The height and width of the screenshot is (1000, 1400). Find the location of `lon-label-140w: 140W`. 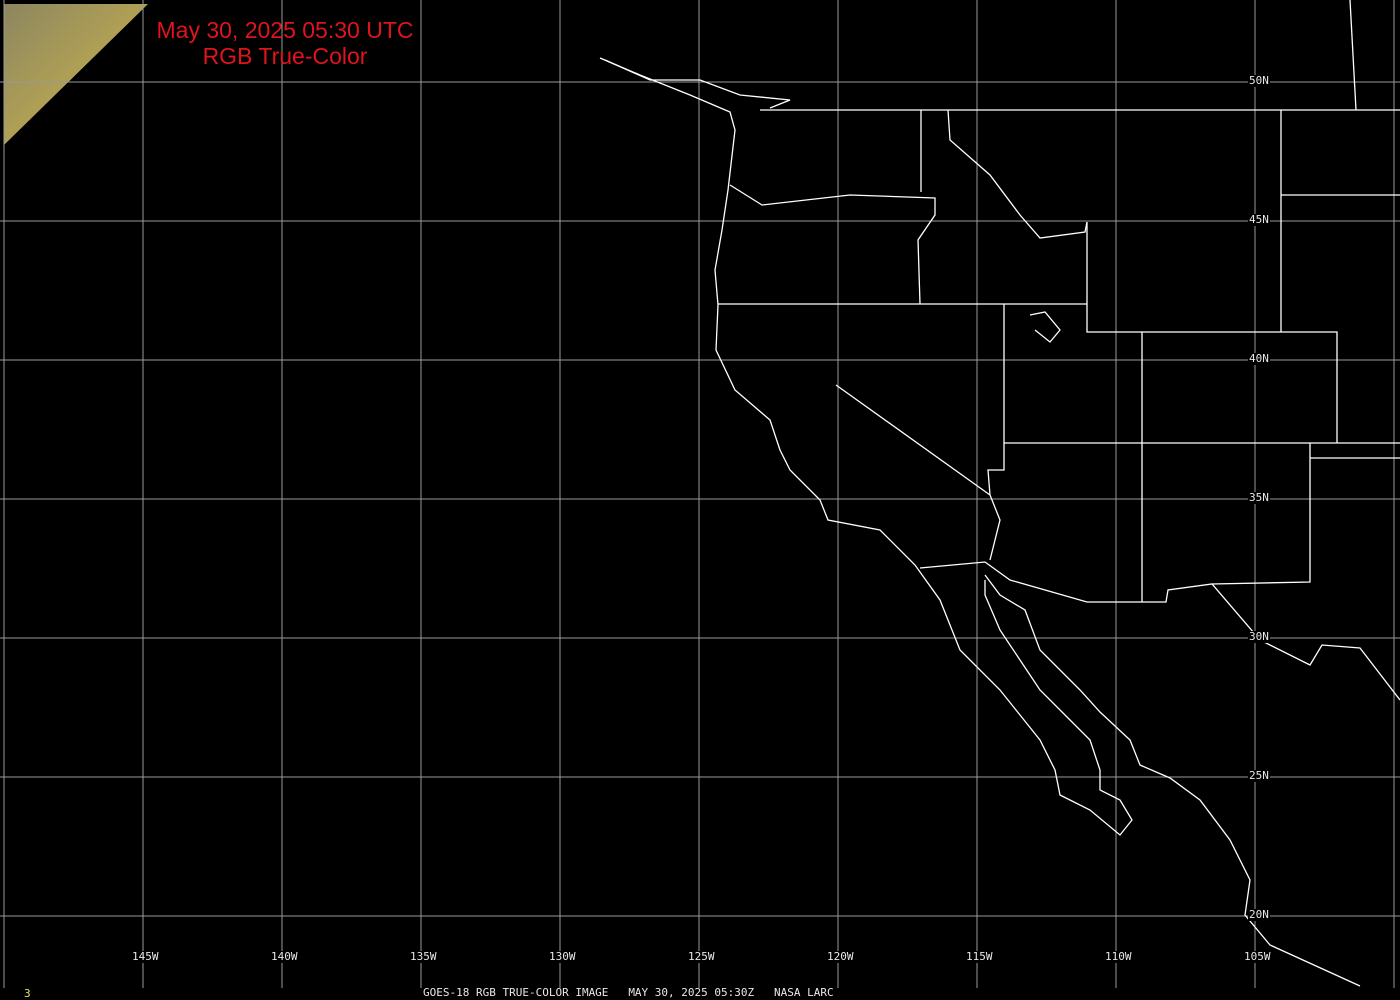

lon-label-140w: 140W is located at coordinates (284, 956).